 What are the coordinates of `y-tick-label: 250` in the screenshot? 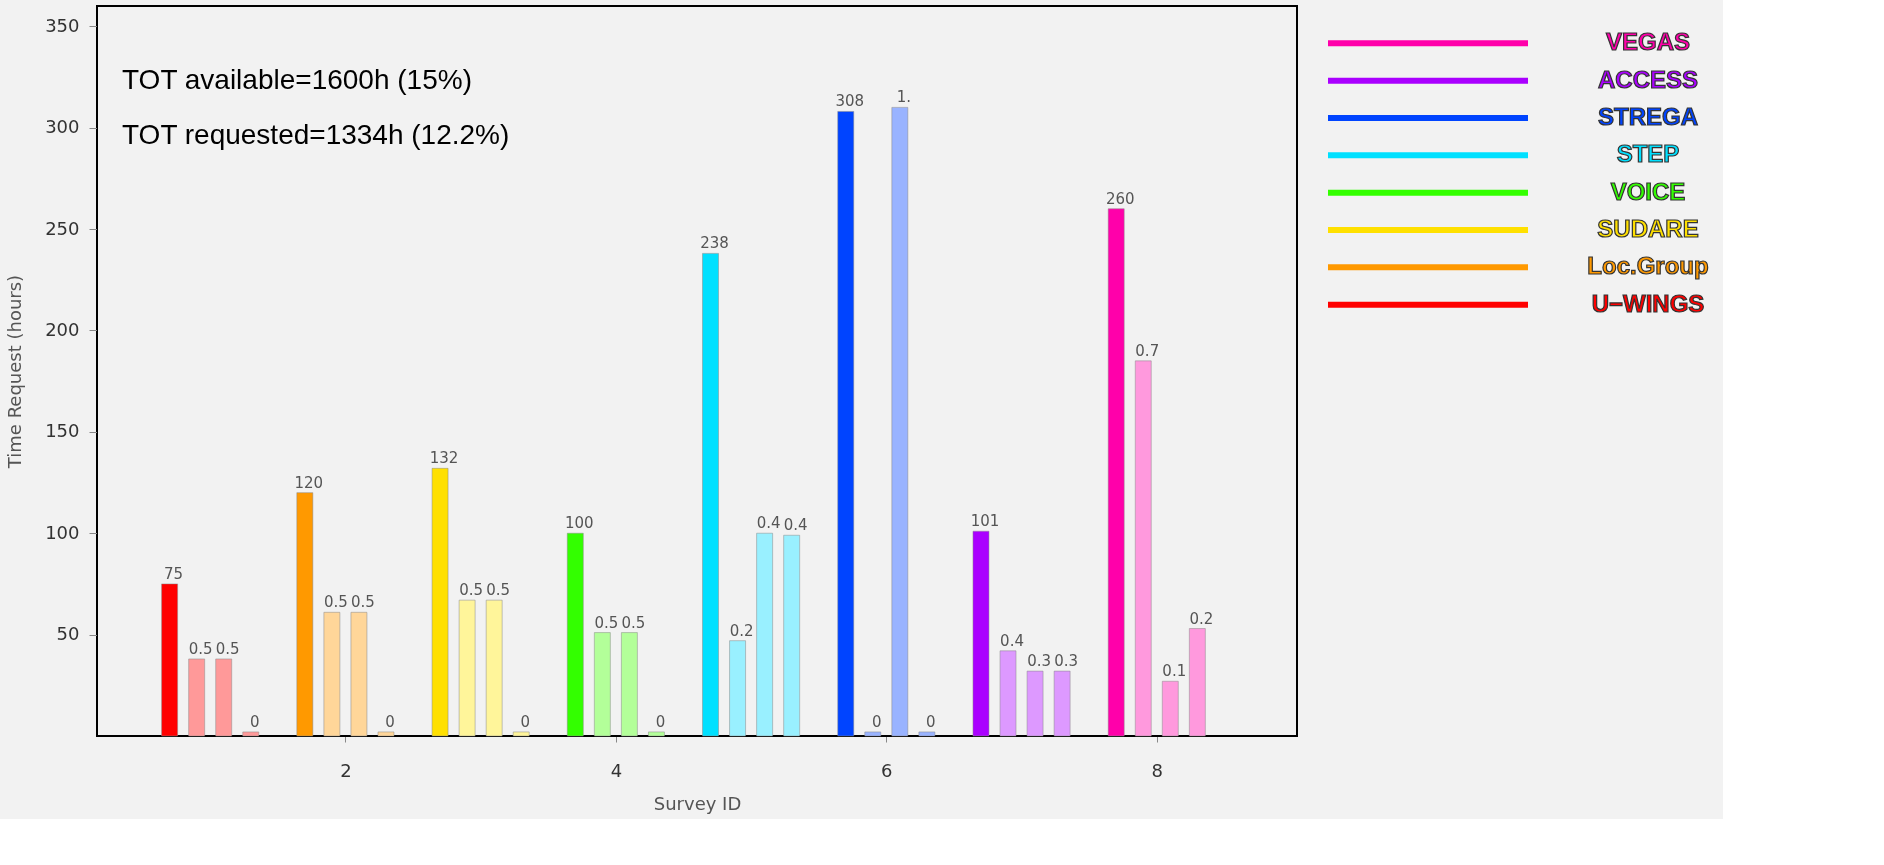 It's located at (62, 228).